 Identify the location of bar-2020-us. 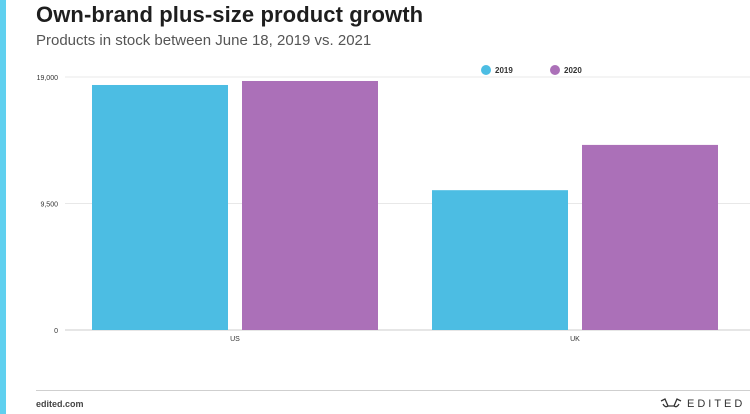
(310, 205).